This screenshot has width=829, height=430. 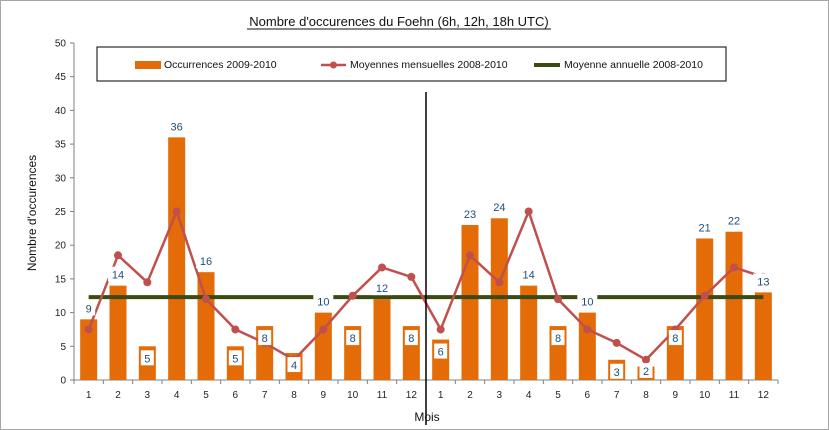 What do you see at coordinates (177, 395) in the screenshot?
I see `x-tick-label: 4` at bounding box center [177, 395].